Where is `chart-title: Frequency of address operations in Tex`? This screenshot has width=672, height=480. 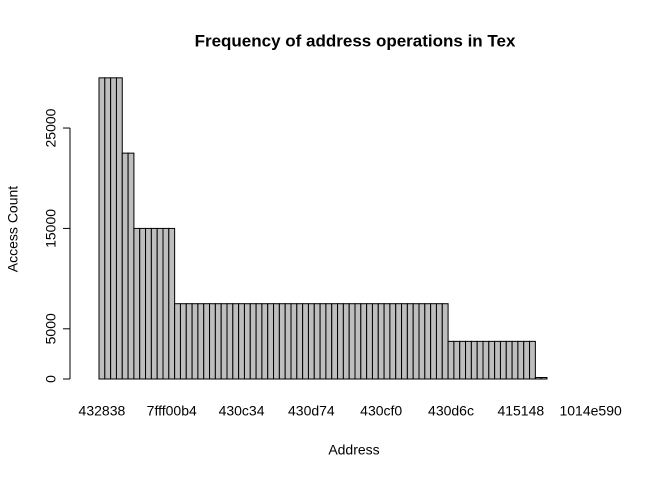
chart-title: Frequency of address operations in Tex is located at coordinates (355, 40).